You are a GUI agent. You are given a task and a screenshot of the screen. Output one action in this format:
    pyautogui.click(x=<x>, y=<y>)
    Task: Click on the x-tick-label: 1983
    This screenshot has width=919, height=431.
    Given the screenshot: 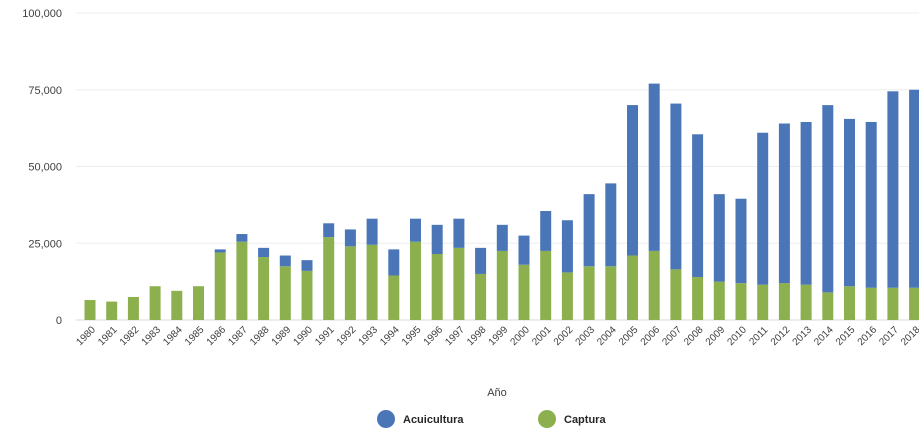 What is the action you would take?
    pyautogui.click(x=152, y=336)
    